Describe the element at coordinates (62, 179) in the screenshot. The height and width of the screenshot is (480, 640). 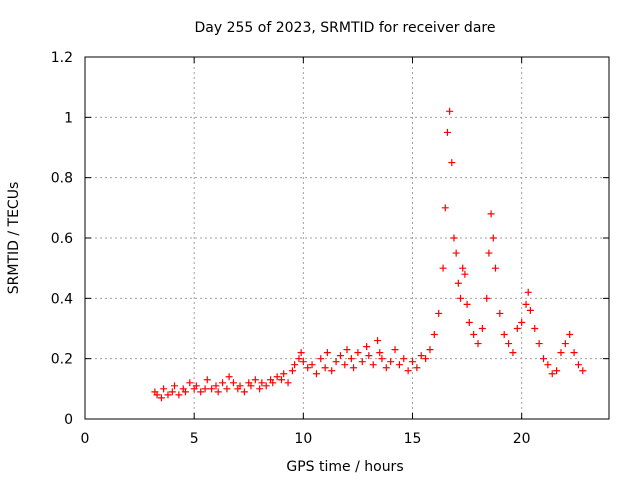
I see `y-tick-label: 0.8` at that location.